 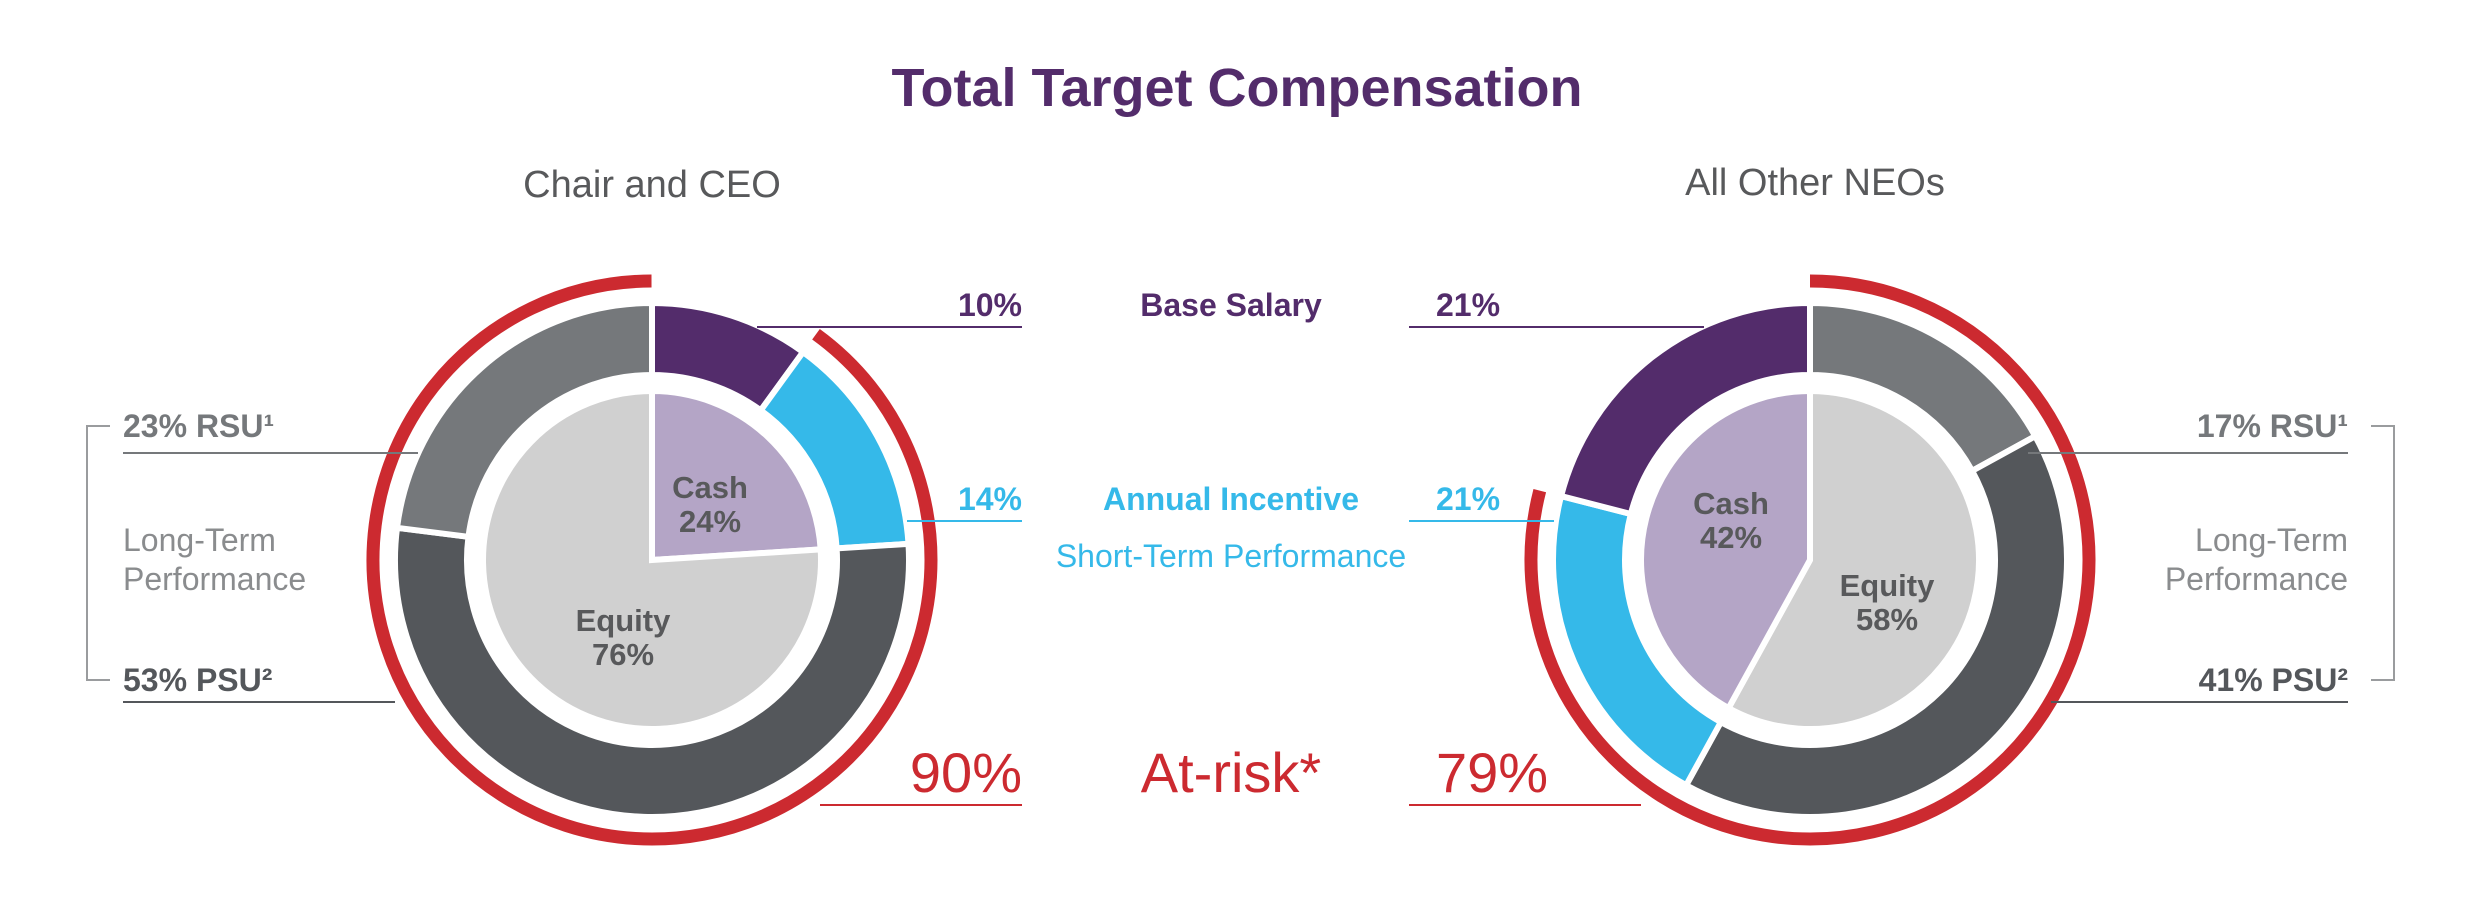 I want to click on neo-long-term-label: Long-Term, so click(x=2271, y=540).